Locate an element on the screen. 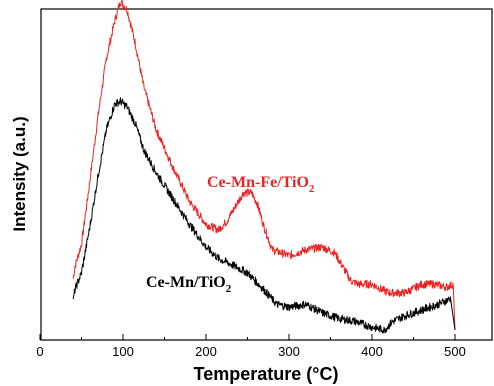  x-tick-label: 300 is located at coordinates (289, 351).